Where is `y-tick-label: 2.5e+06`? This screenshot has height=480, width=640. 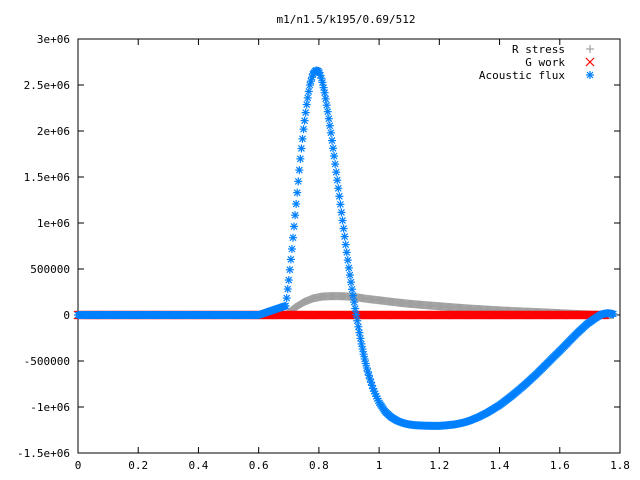
y-tick-label: 2.5e+06 is located at coordinates (47, 85).